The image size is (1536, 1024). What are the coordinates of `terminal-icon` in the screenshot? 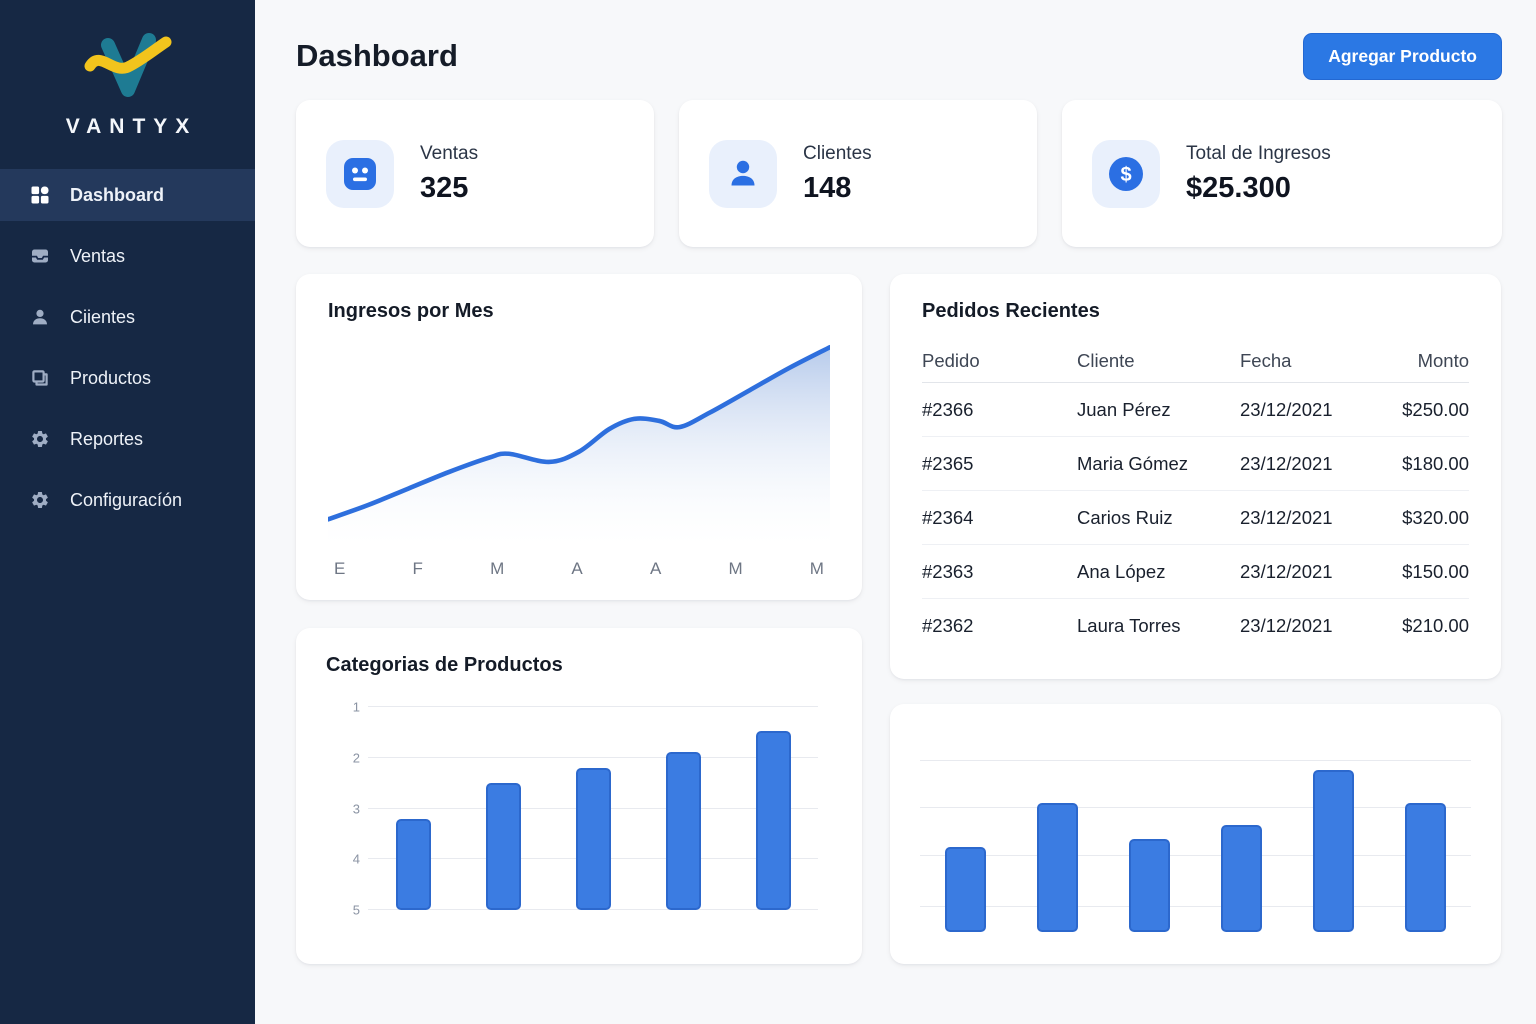 It's located at (360, 173).